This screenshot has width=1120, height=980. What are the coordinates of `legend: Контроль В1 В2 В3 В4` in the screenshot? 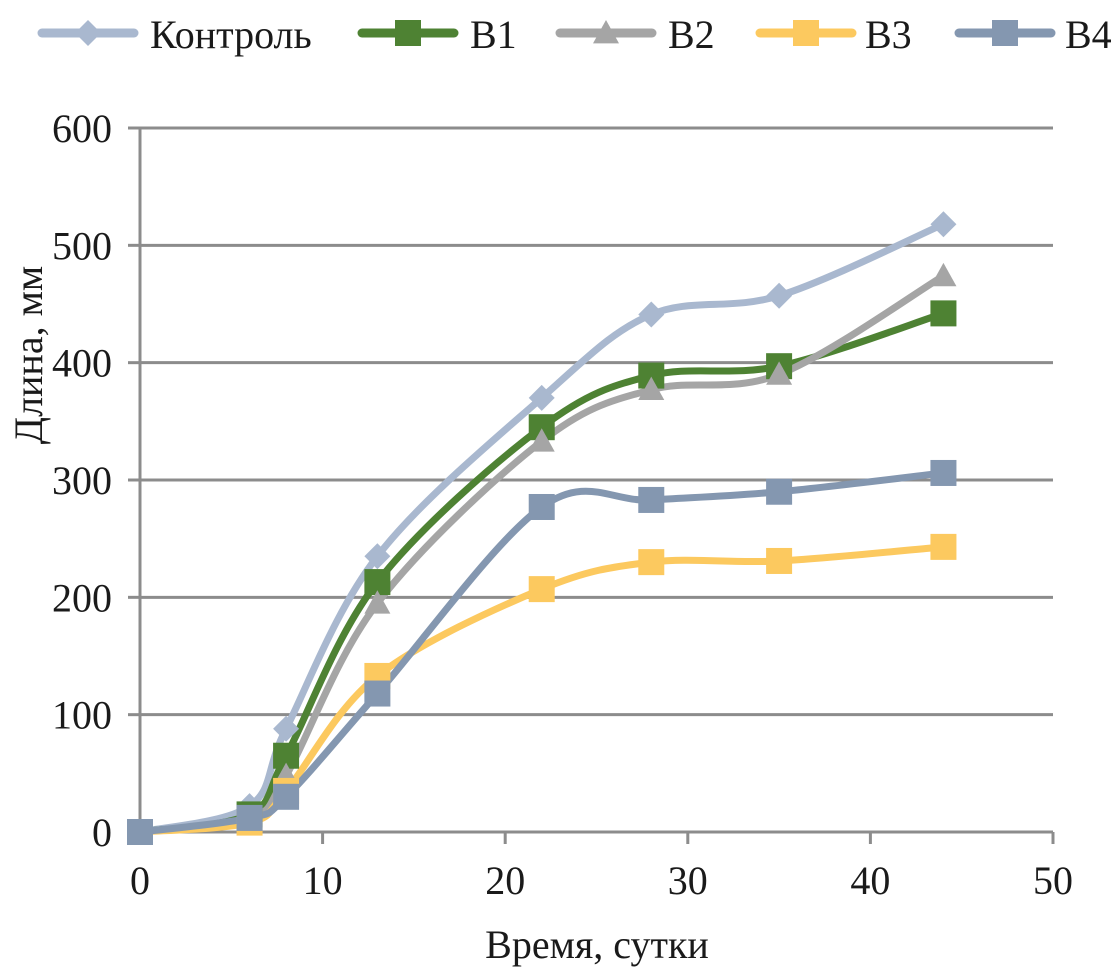 It's located at (574, 34).